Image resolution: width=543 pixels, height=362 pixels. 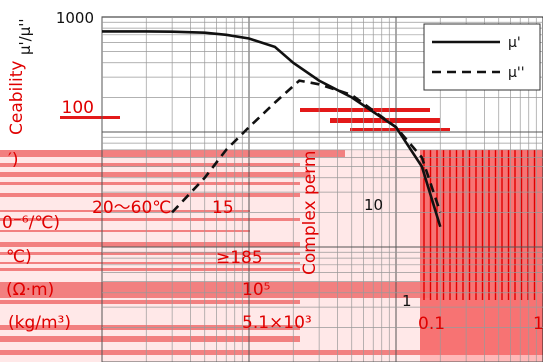 I want to click on temp-range: 20～60℃, so click(x=131, y=208).